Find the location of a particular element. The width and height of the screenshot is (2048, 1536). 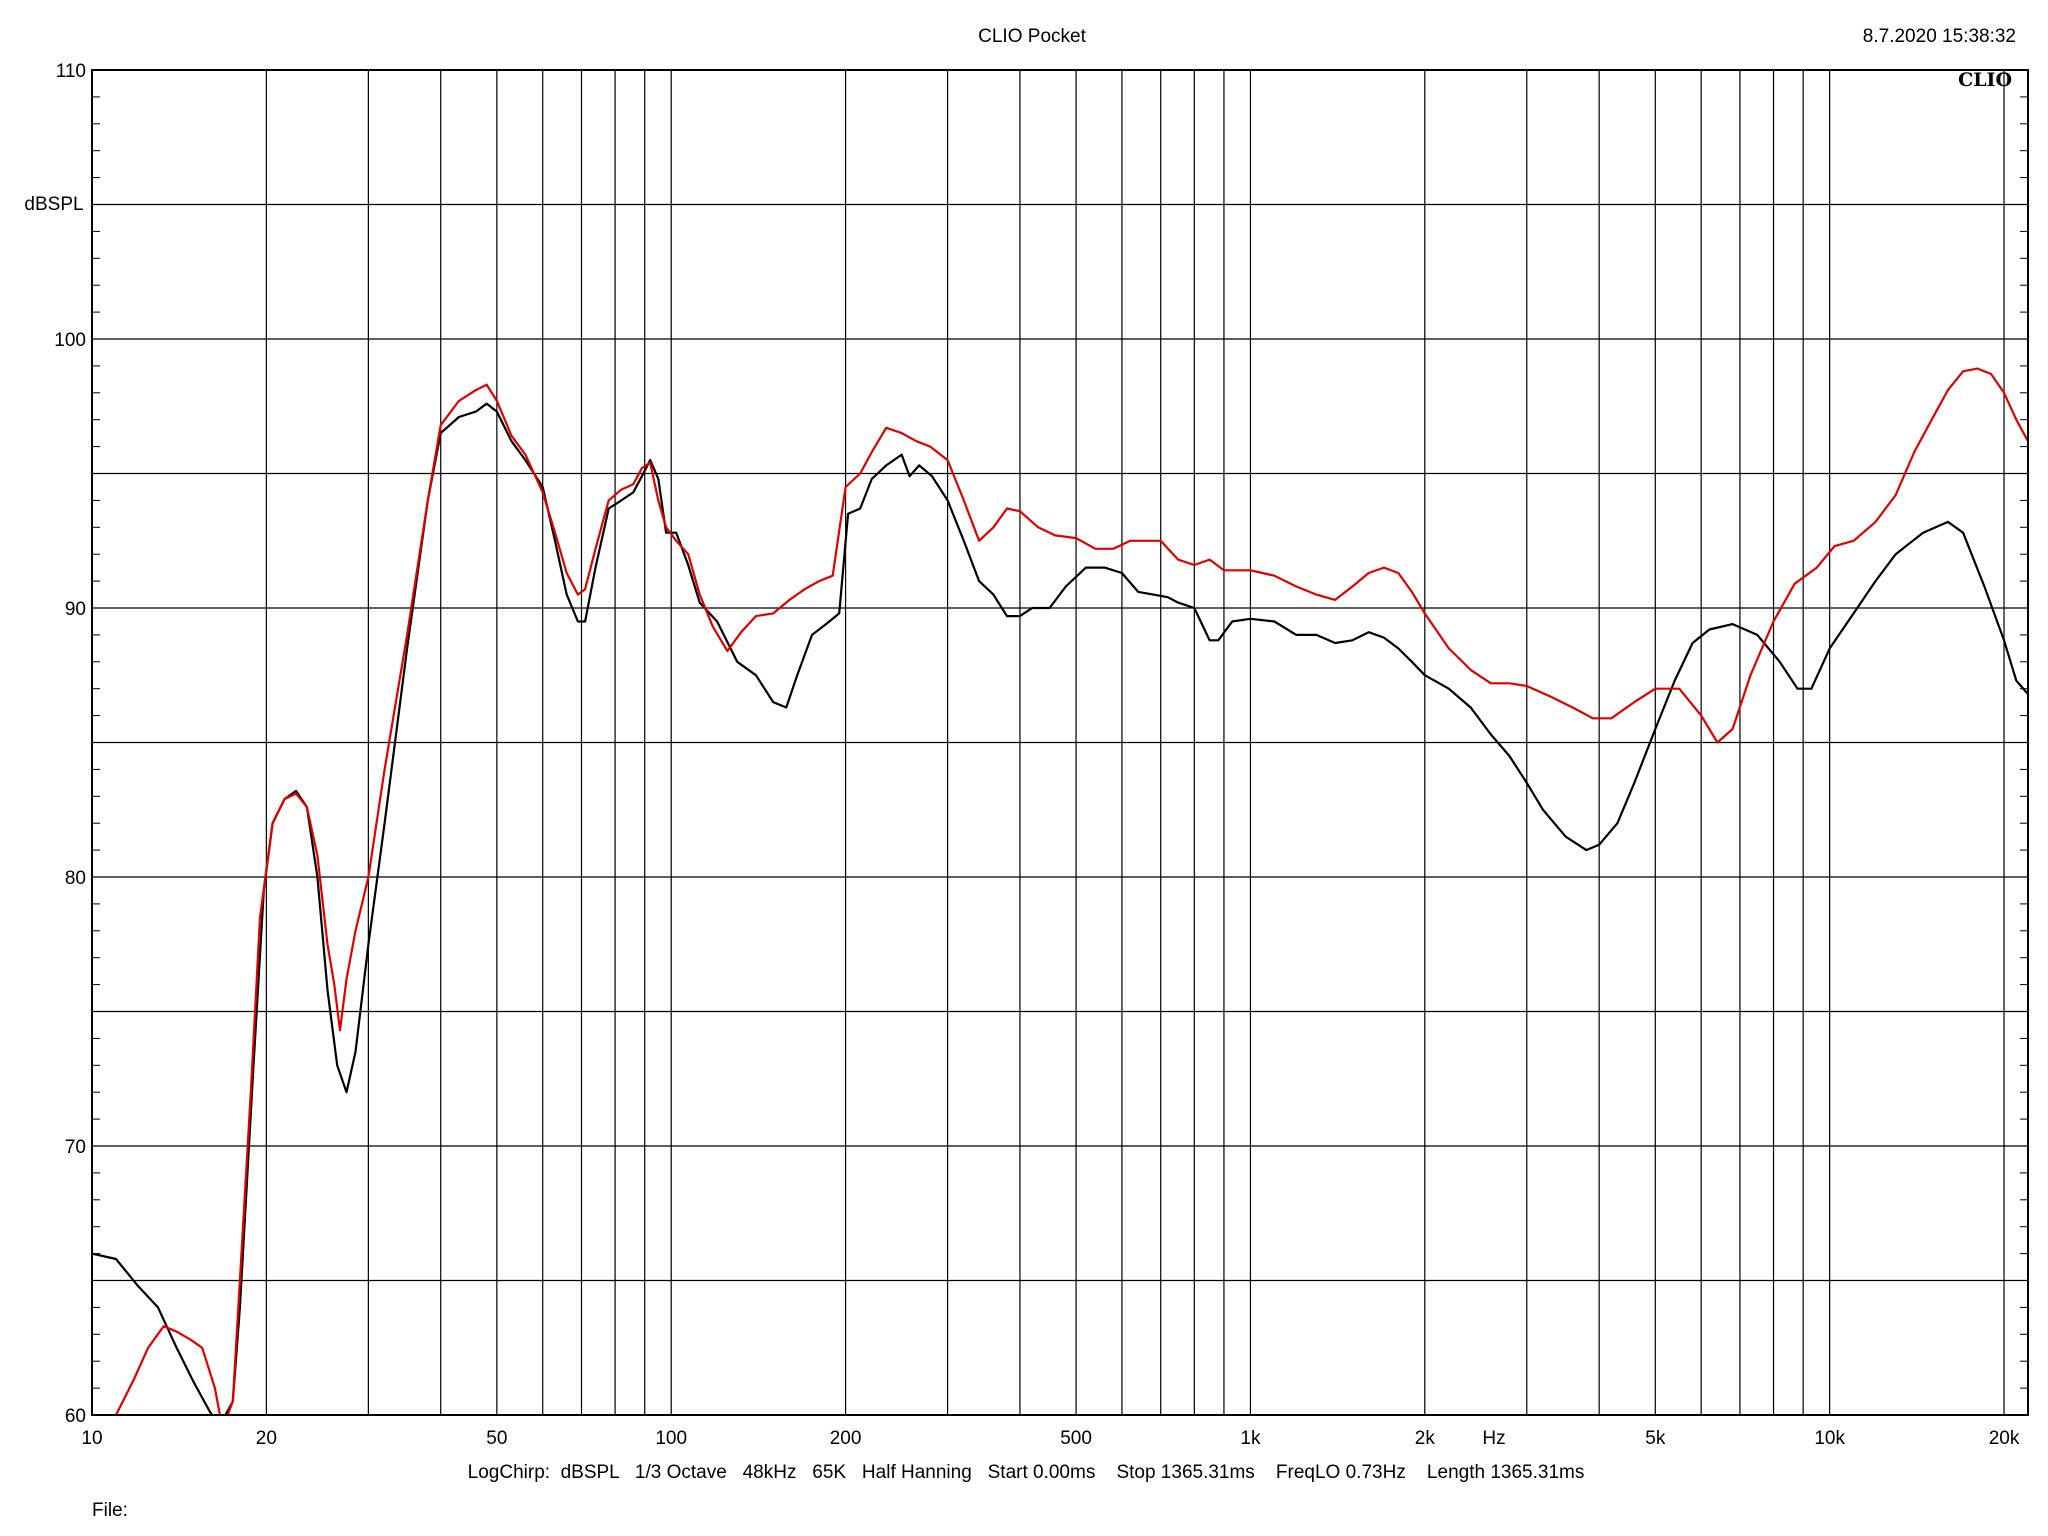

x-tick-label: 100 is located at coordinates (671, 1438).